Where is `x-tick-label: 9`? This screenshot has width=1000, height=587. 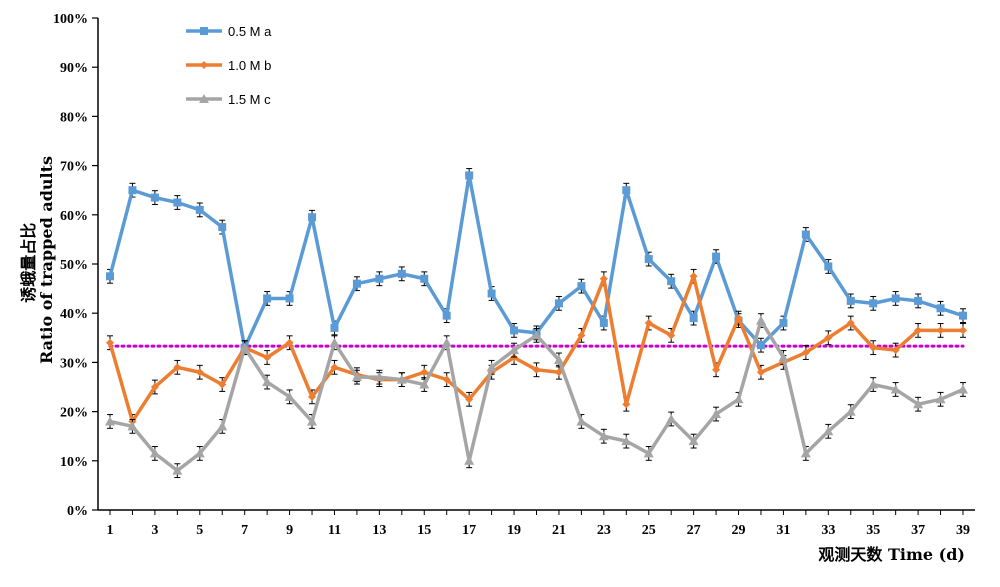
x-tick-label: 9 is located at coordinates (289, 530).